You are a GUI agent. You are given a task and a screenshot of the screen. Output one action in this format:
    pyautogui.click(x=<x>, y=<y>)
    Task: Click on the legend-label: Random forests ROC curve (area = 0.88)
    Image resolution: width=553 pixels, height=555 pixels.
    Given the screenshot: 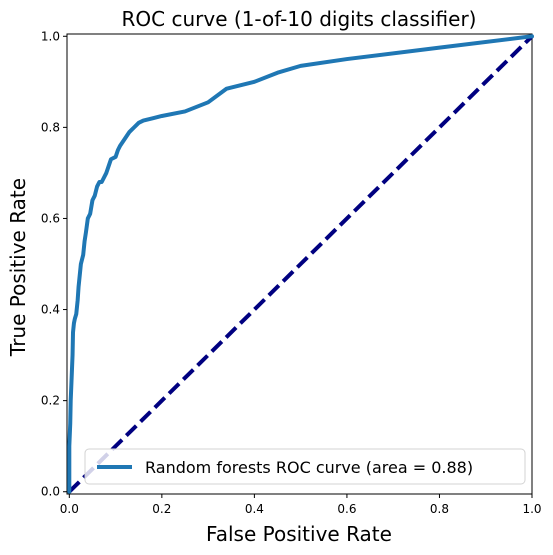 What is the action you would take?
    pyautogui.click(x=309, y=467)
    